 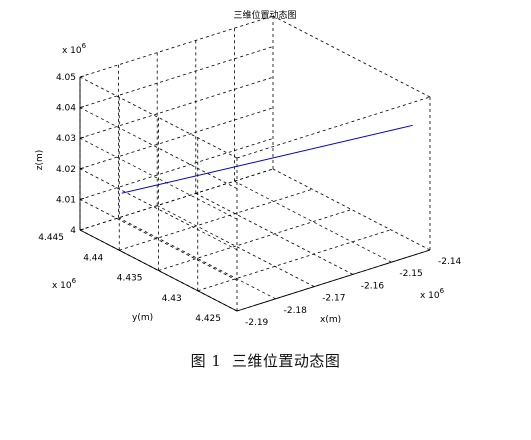 I want to click on z-scale-factor: x 106, so click(x=74, y=49).